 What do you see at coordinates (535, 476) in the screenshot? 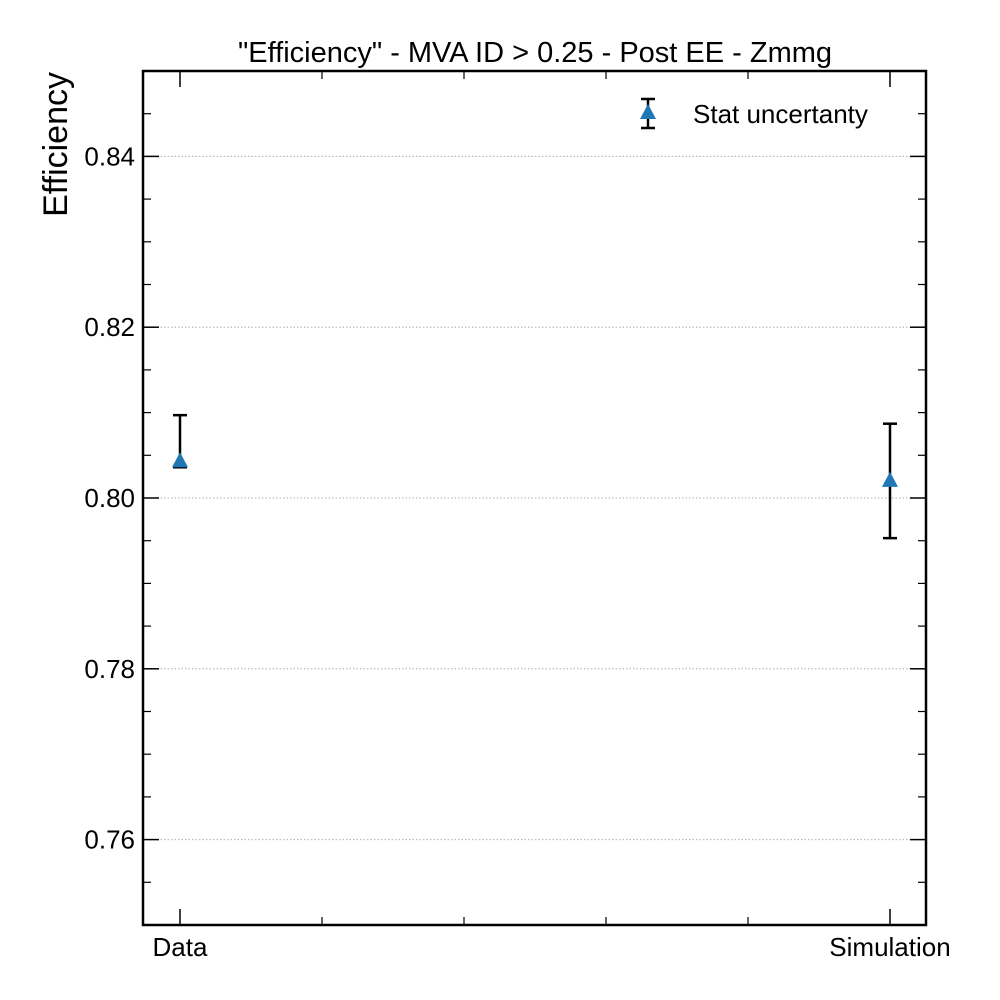
I see `data-points` at bounding box center [535, 476].